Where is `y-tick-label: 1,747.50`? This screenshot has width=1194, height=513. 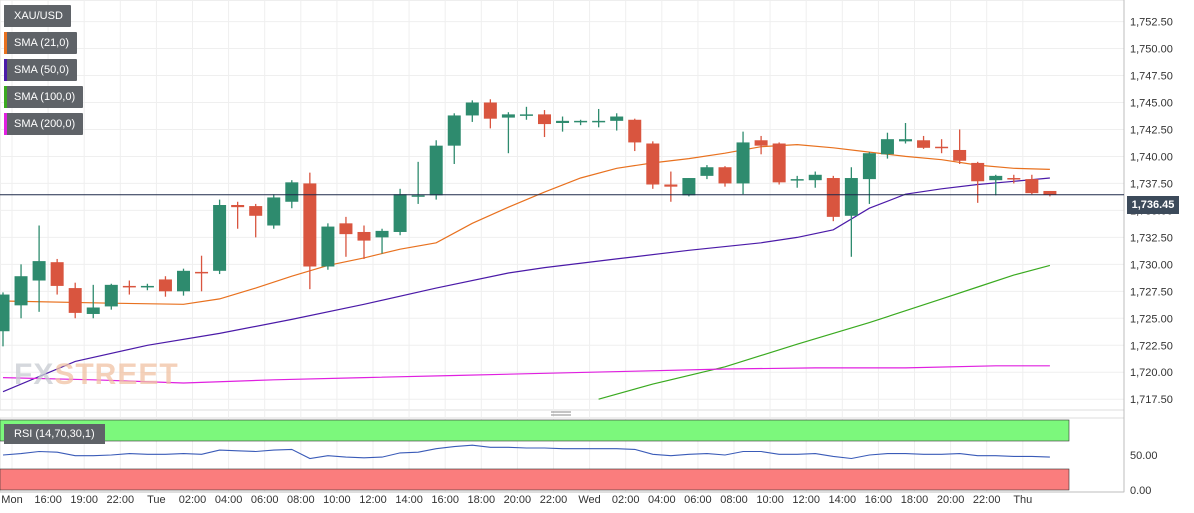 y-tick-label: 1,747.50 is located at coordinates (1151, 77).